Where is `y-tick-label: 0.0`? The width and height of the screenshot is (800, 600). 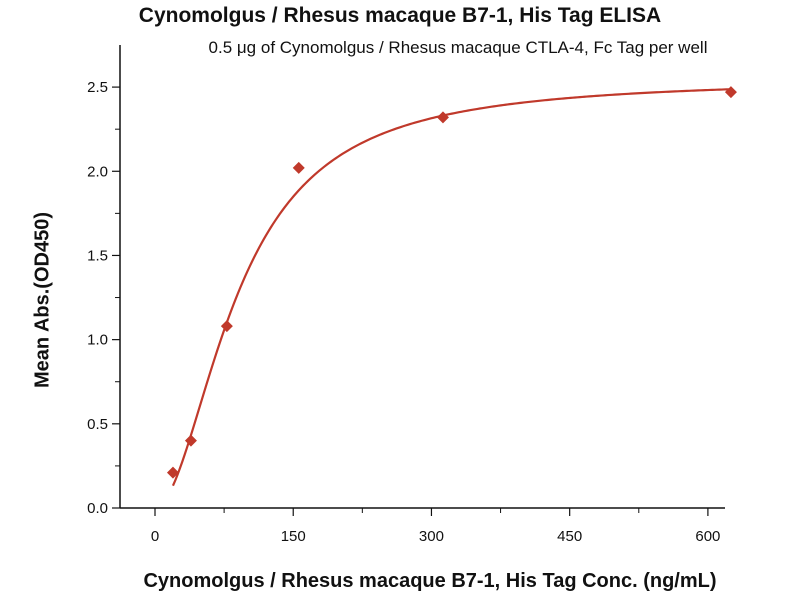
y-tick-label: 0.0 is located at coordinates (97, 508).